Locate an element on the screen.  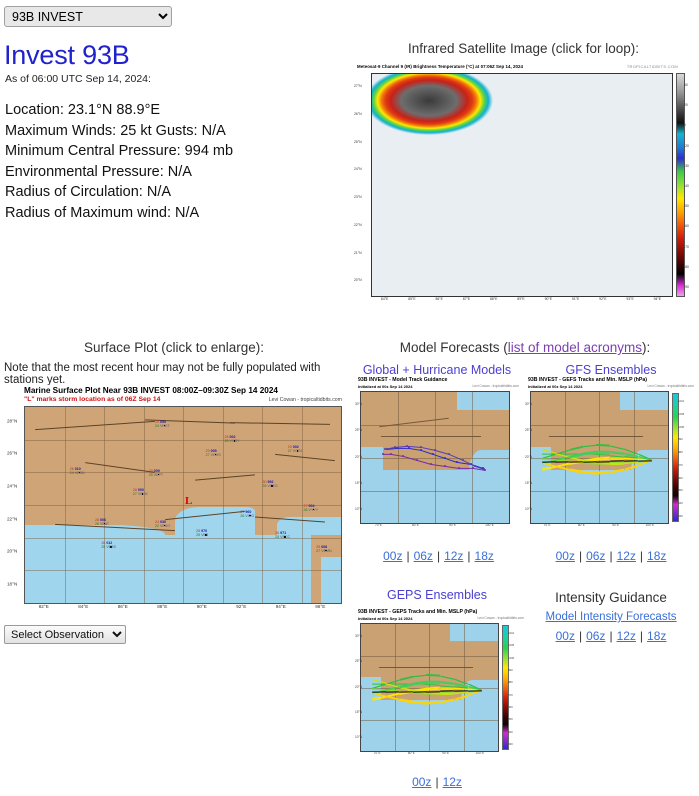
axis-tick-label: 25°N is located at coordinates (358, 141).